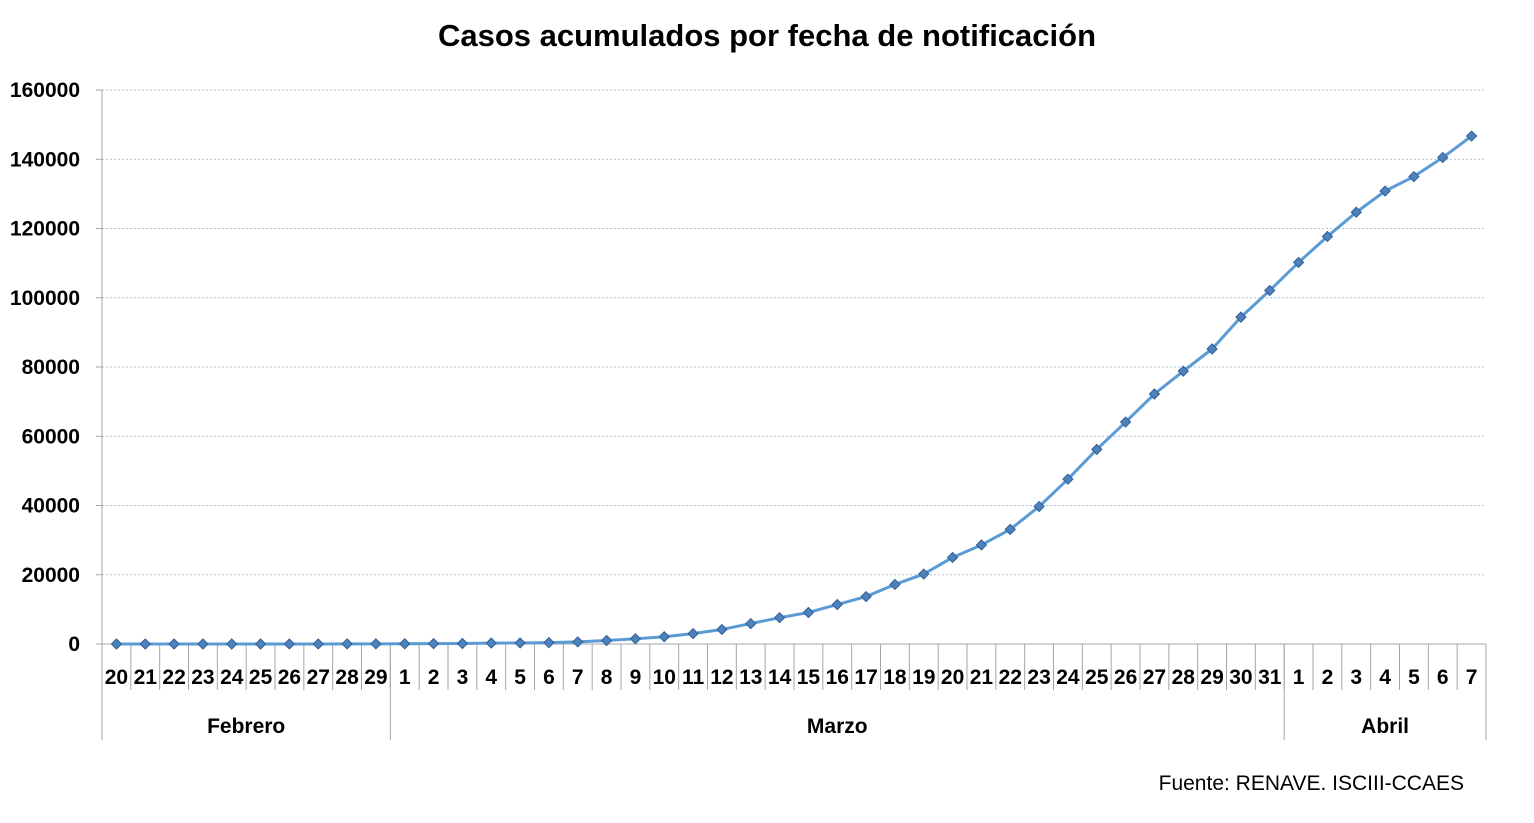 The image size is (1534, 823). I want to click on y-tick-label: 0, so click(74, 644).